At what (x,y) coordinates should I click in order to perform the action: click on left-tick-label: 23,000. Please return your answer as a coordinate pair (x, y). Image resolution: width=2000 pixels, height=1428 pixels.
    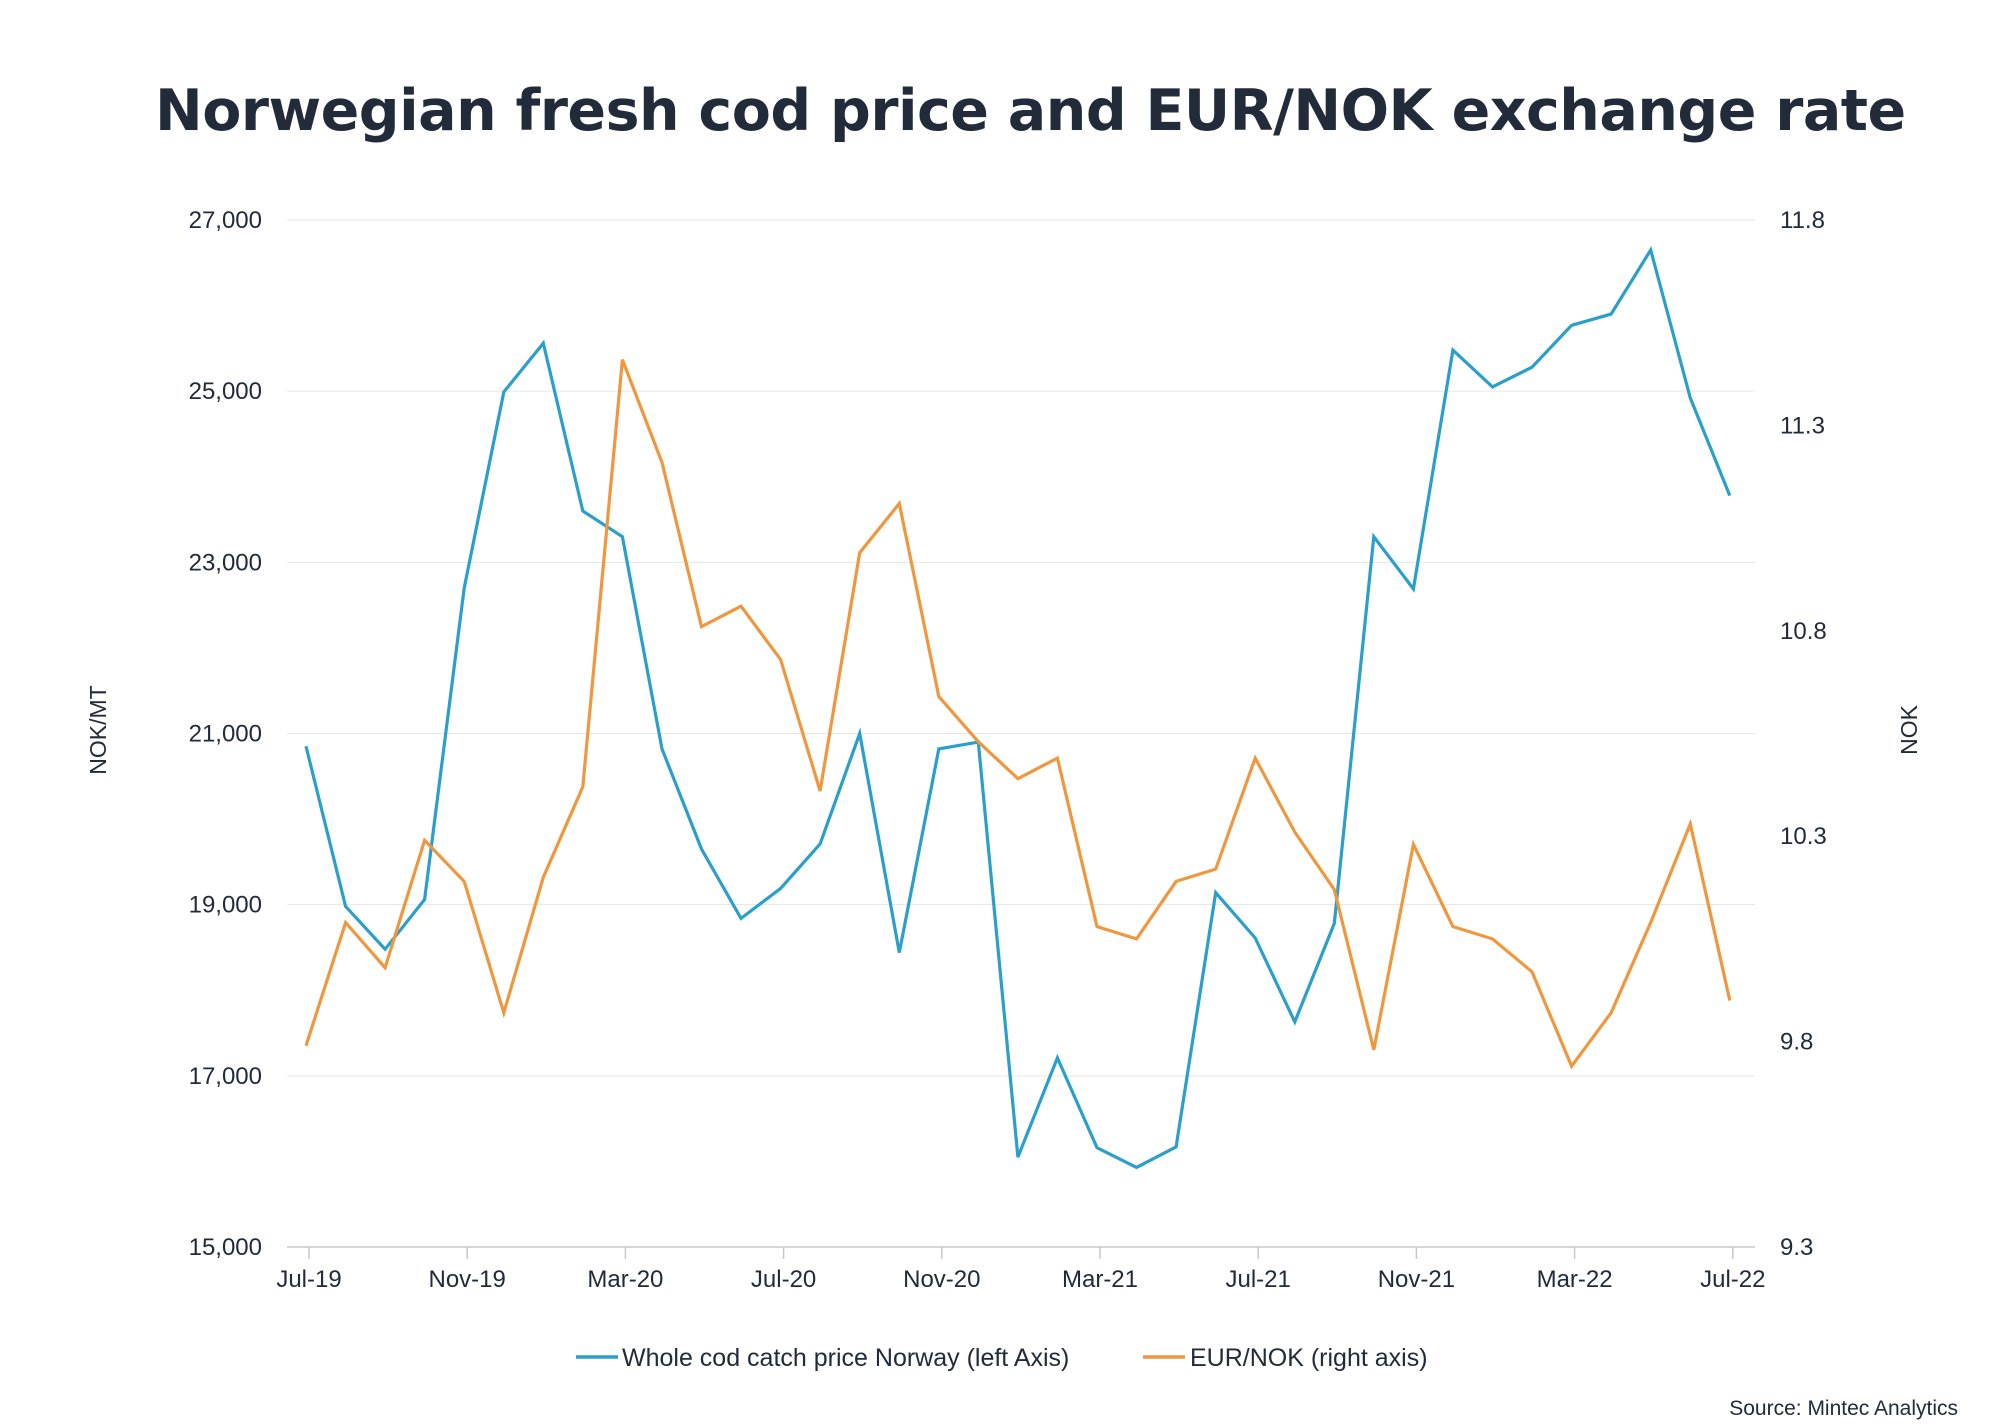
    Looking at the image, I should click on (225, 562).